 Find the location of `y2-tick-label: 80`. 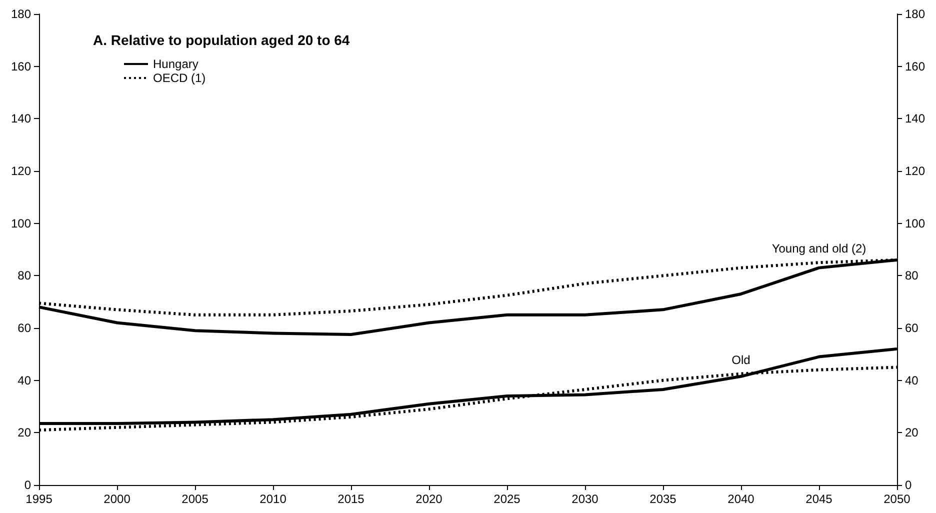

y2-tick-label: 80 is located at coordinates (911, 275).